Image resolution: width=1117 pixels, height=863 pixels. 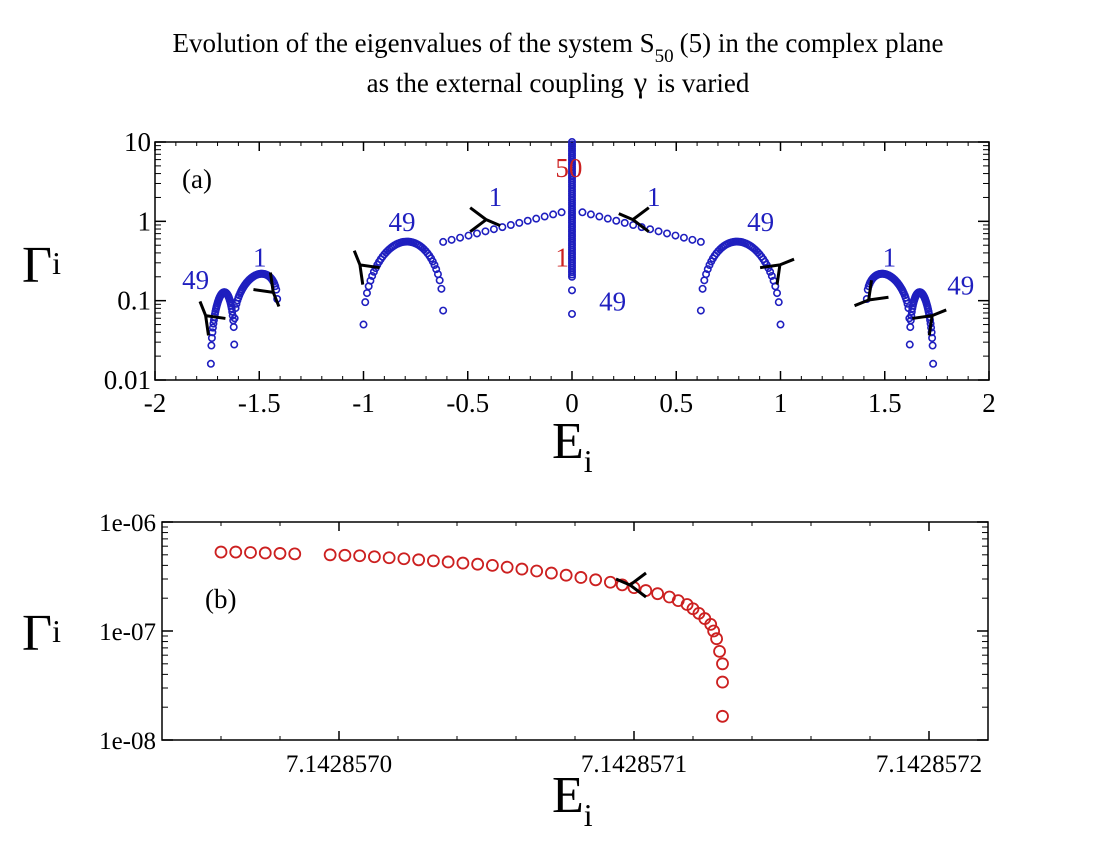 What do you see at coordinates (127, 741) in the screenshot?
I see `b-ytick-label: 1e-08` at bounding box center [127, 741].